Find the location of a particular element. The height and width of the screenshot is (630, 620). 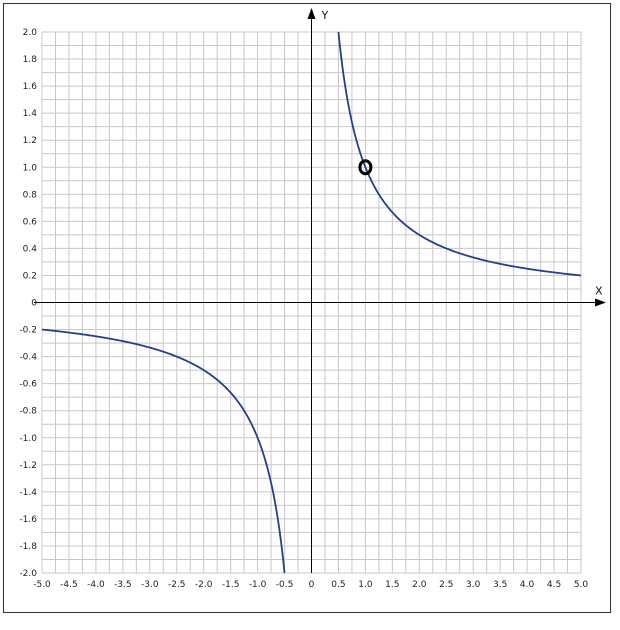

x-axis-label: X is located at coordinates (599, 291).